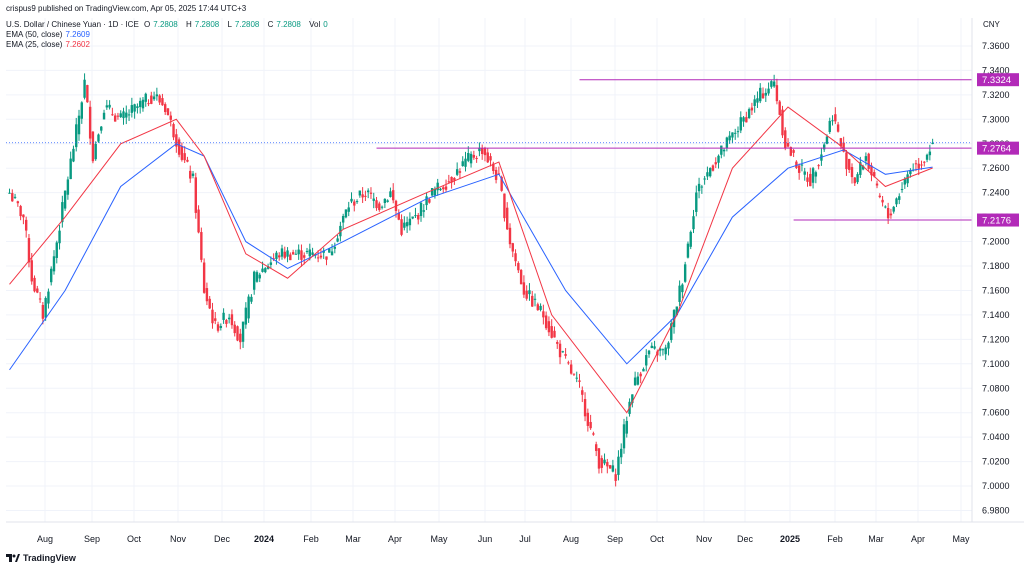  What do you see at coordinates (202, 24) in the screenshot?
I see `high-value: H 7.2808` at bounding box center [202, 24].